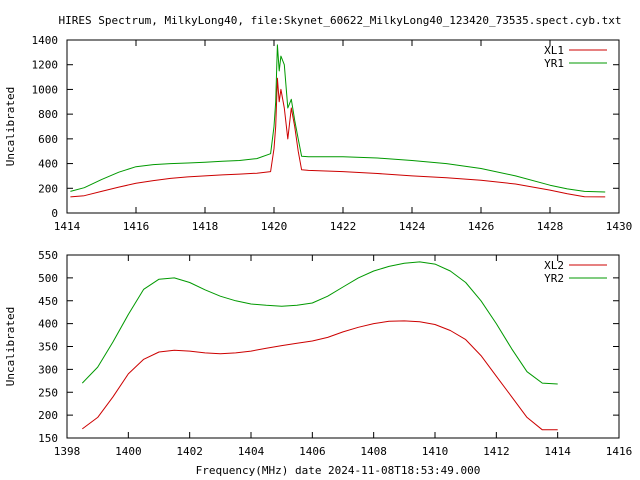 This screenshot has height=480, width=640. I want to click on x-tick-label: 1428, so click(550, 226).